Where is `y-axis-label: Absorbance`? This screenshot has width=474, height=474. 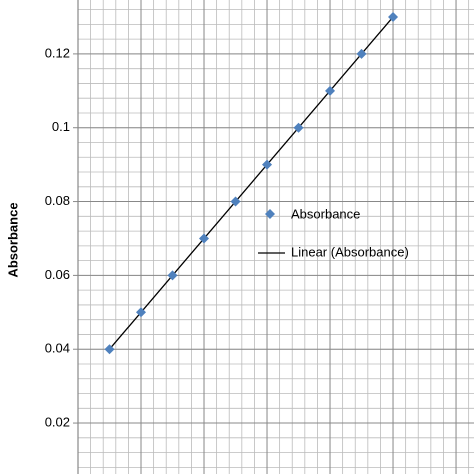 y-axis-label: Absorbance is located at coordinates (12, 239).